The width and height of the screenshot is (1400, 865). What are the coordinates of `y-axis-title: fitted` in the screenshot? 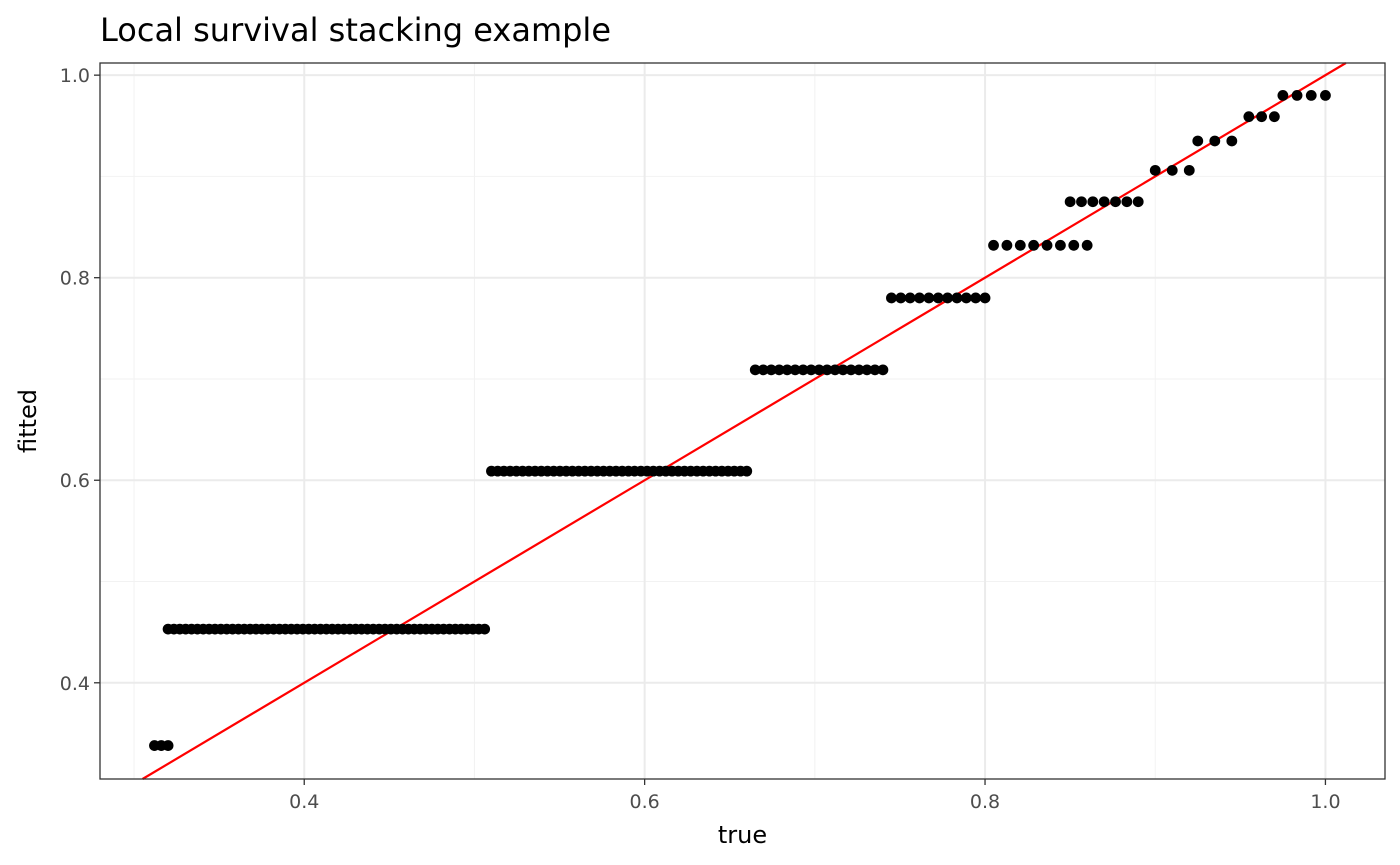 It's located at (28, 421).